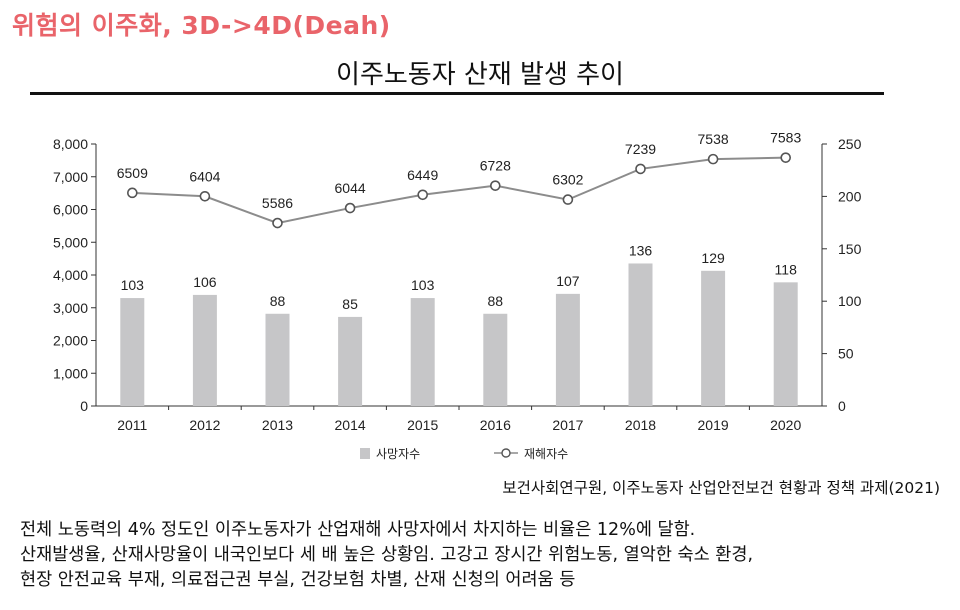  Describe the element at coordinates (713, 258) in the screenshot. I see `bar-data-label: 129` at that location.